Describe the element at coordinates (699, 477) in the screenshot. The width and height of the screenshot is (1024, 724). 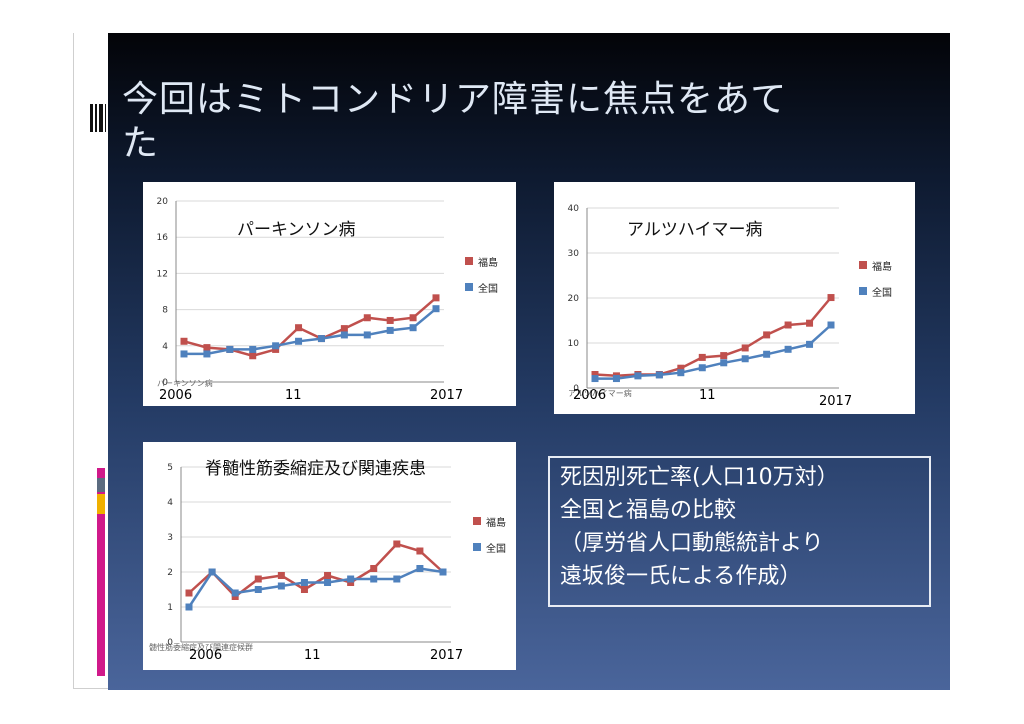
I see `note-line: 死因別死亡率(人口10万対）` at that location.